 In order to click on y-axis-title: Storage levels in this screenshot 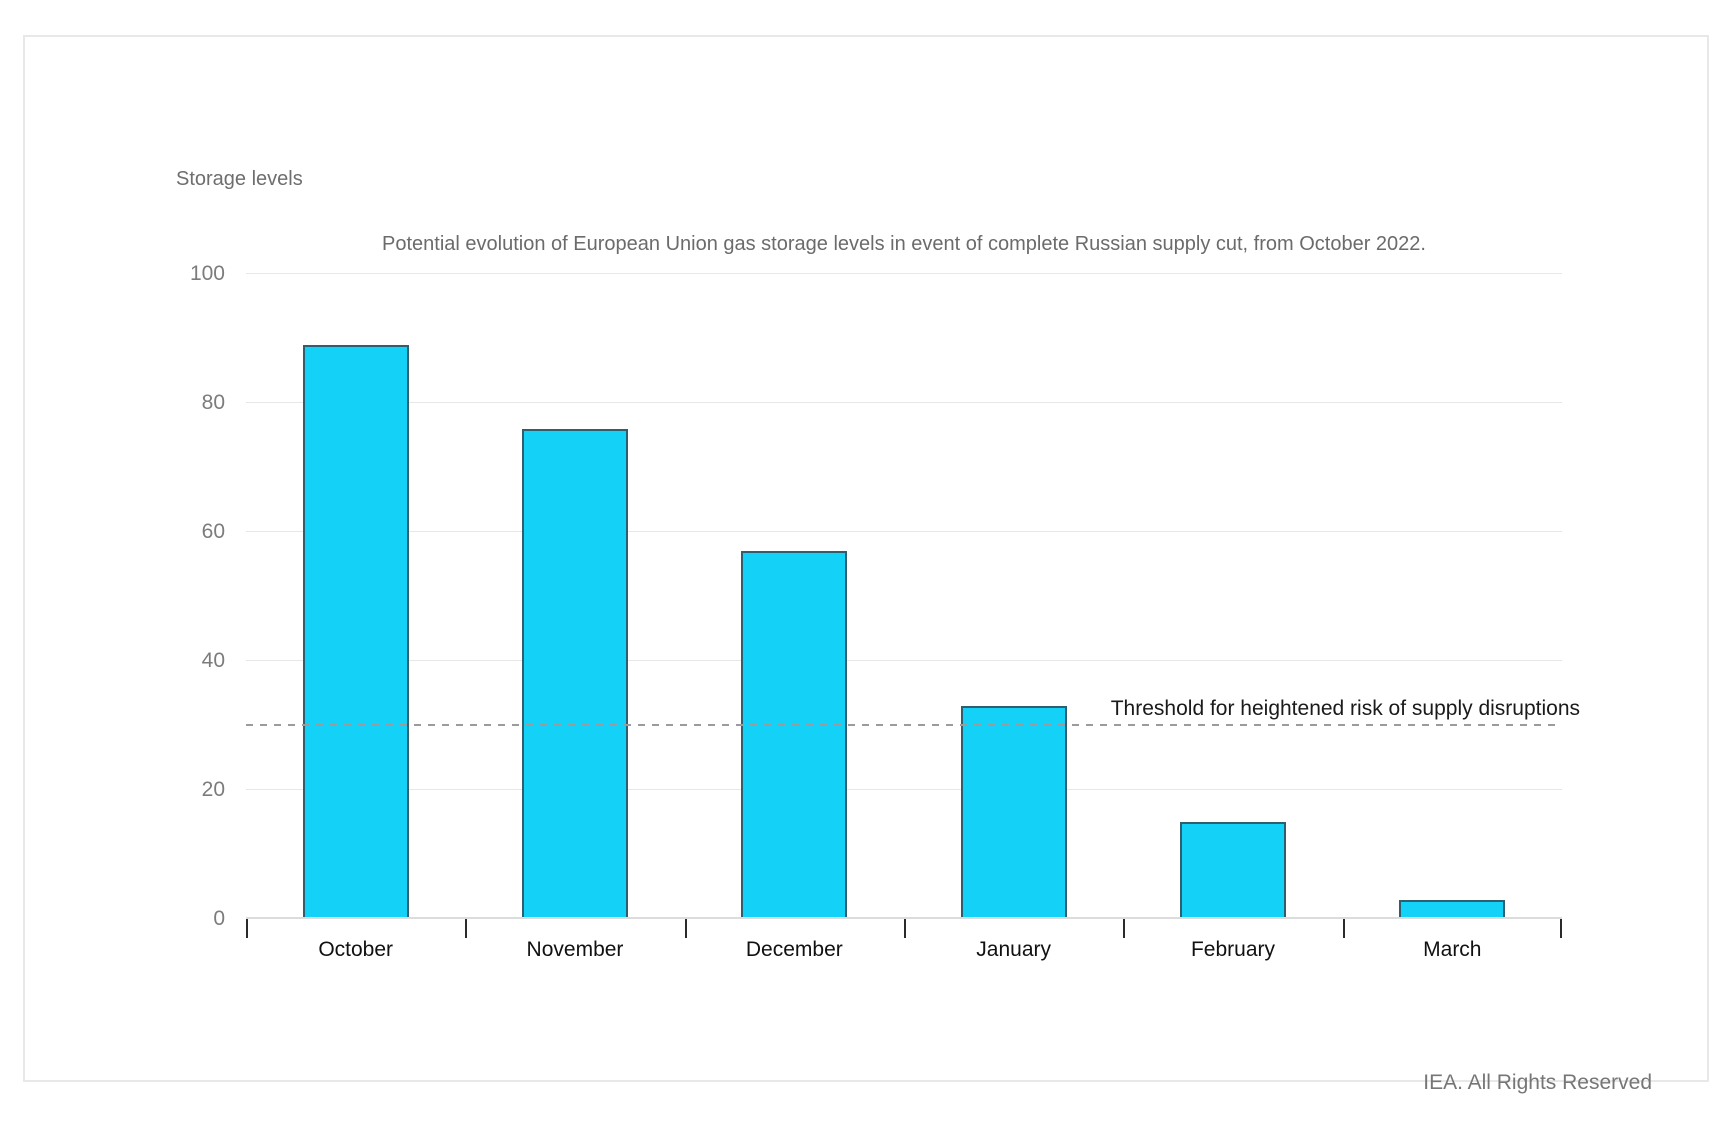, I will do `click(239, 179)`.